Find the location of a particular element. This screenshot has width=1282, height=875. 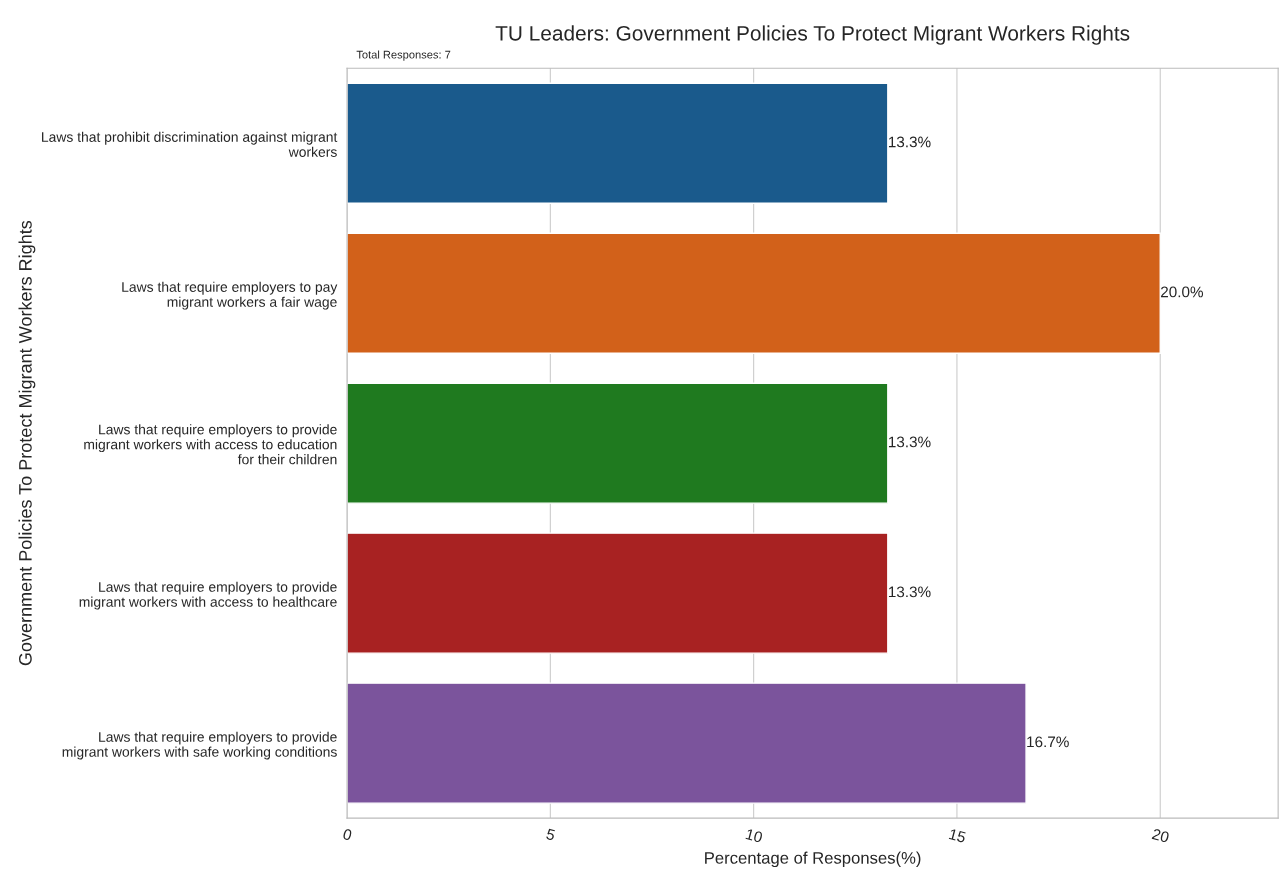

x-tick-label: 0 is located at coordinates (347, 834).